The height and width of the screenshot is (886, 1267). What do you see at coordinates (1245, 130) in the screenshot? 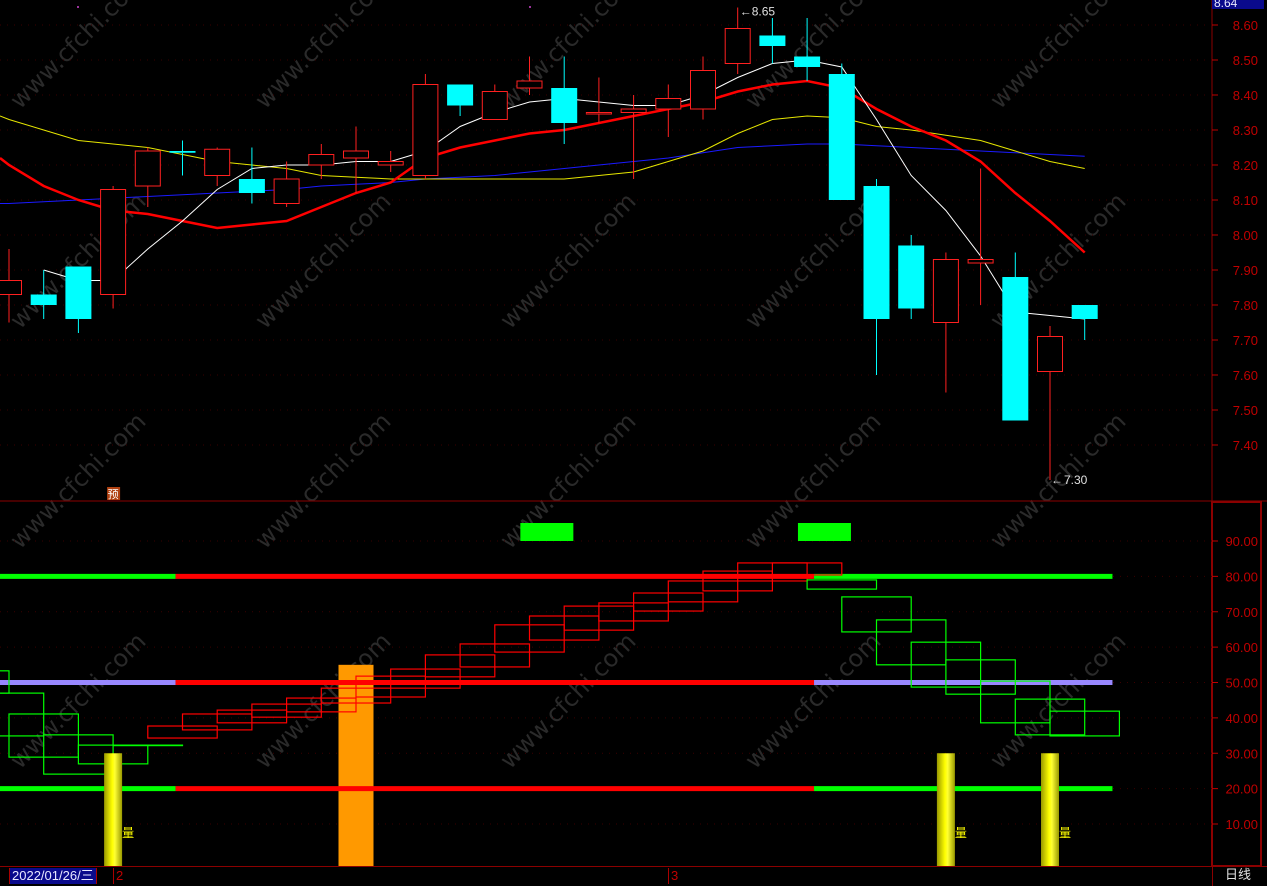
I see `price-tick-label: 8.30` at bounding box center [1245, 130].